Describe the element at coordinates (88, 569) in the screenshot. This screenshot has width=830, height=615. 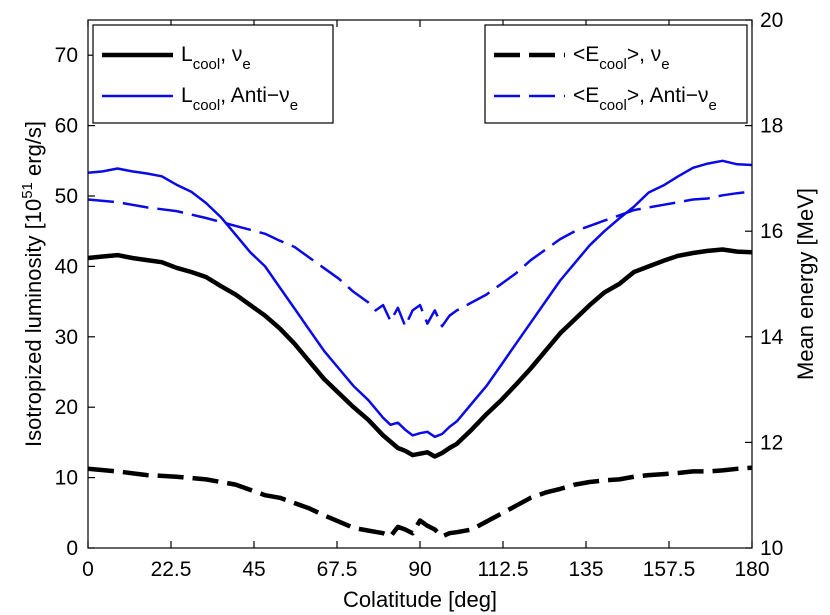
I see `x-tick-label: 0` at that location.